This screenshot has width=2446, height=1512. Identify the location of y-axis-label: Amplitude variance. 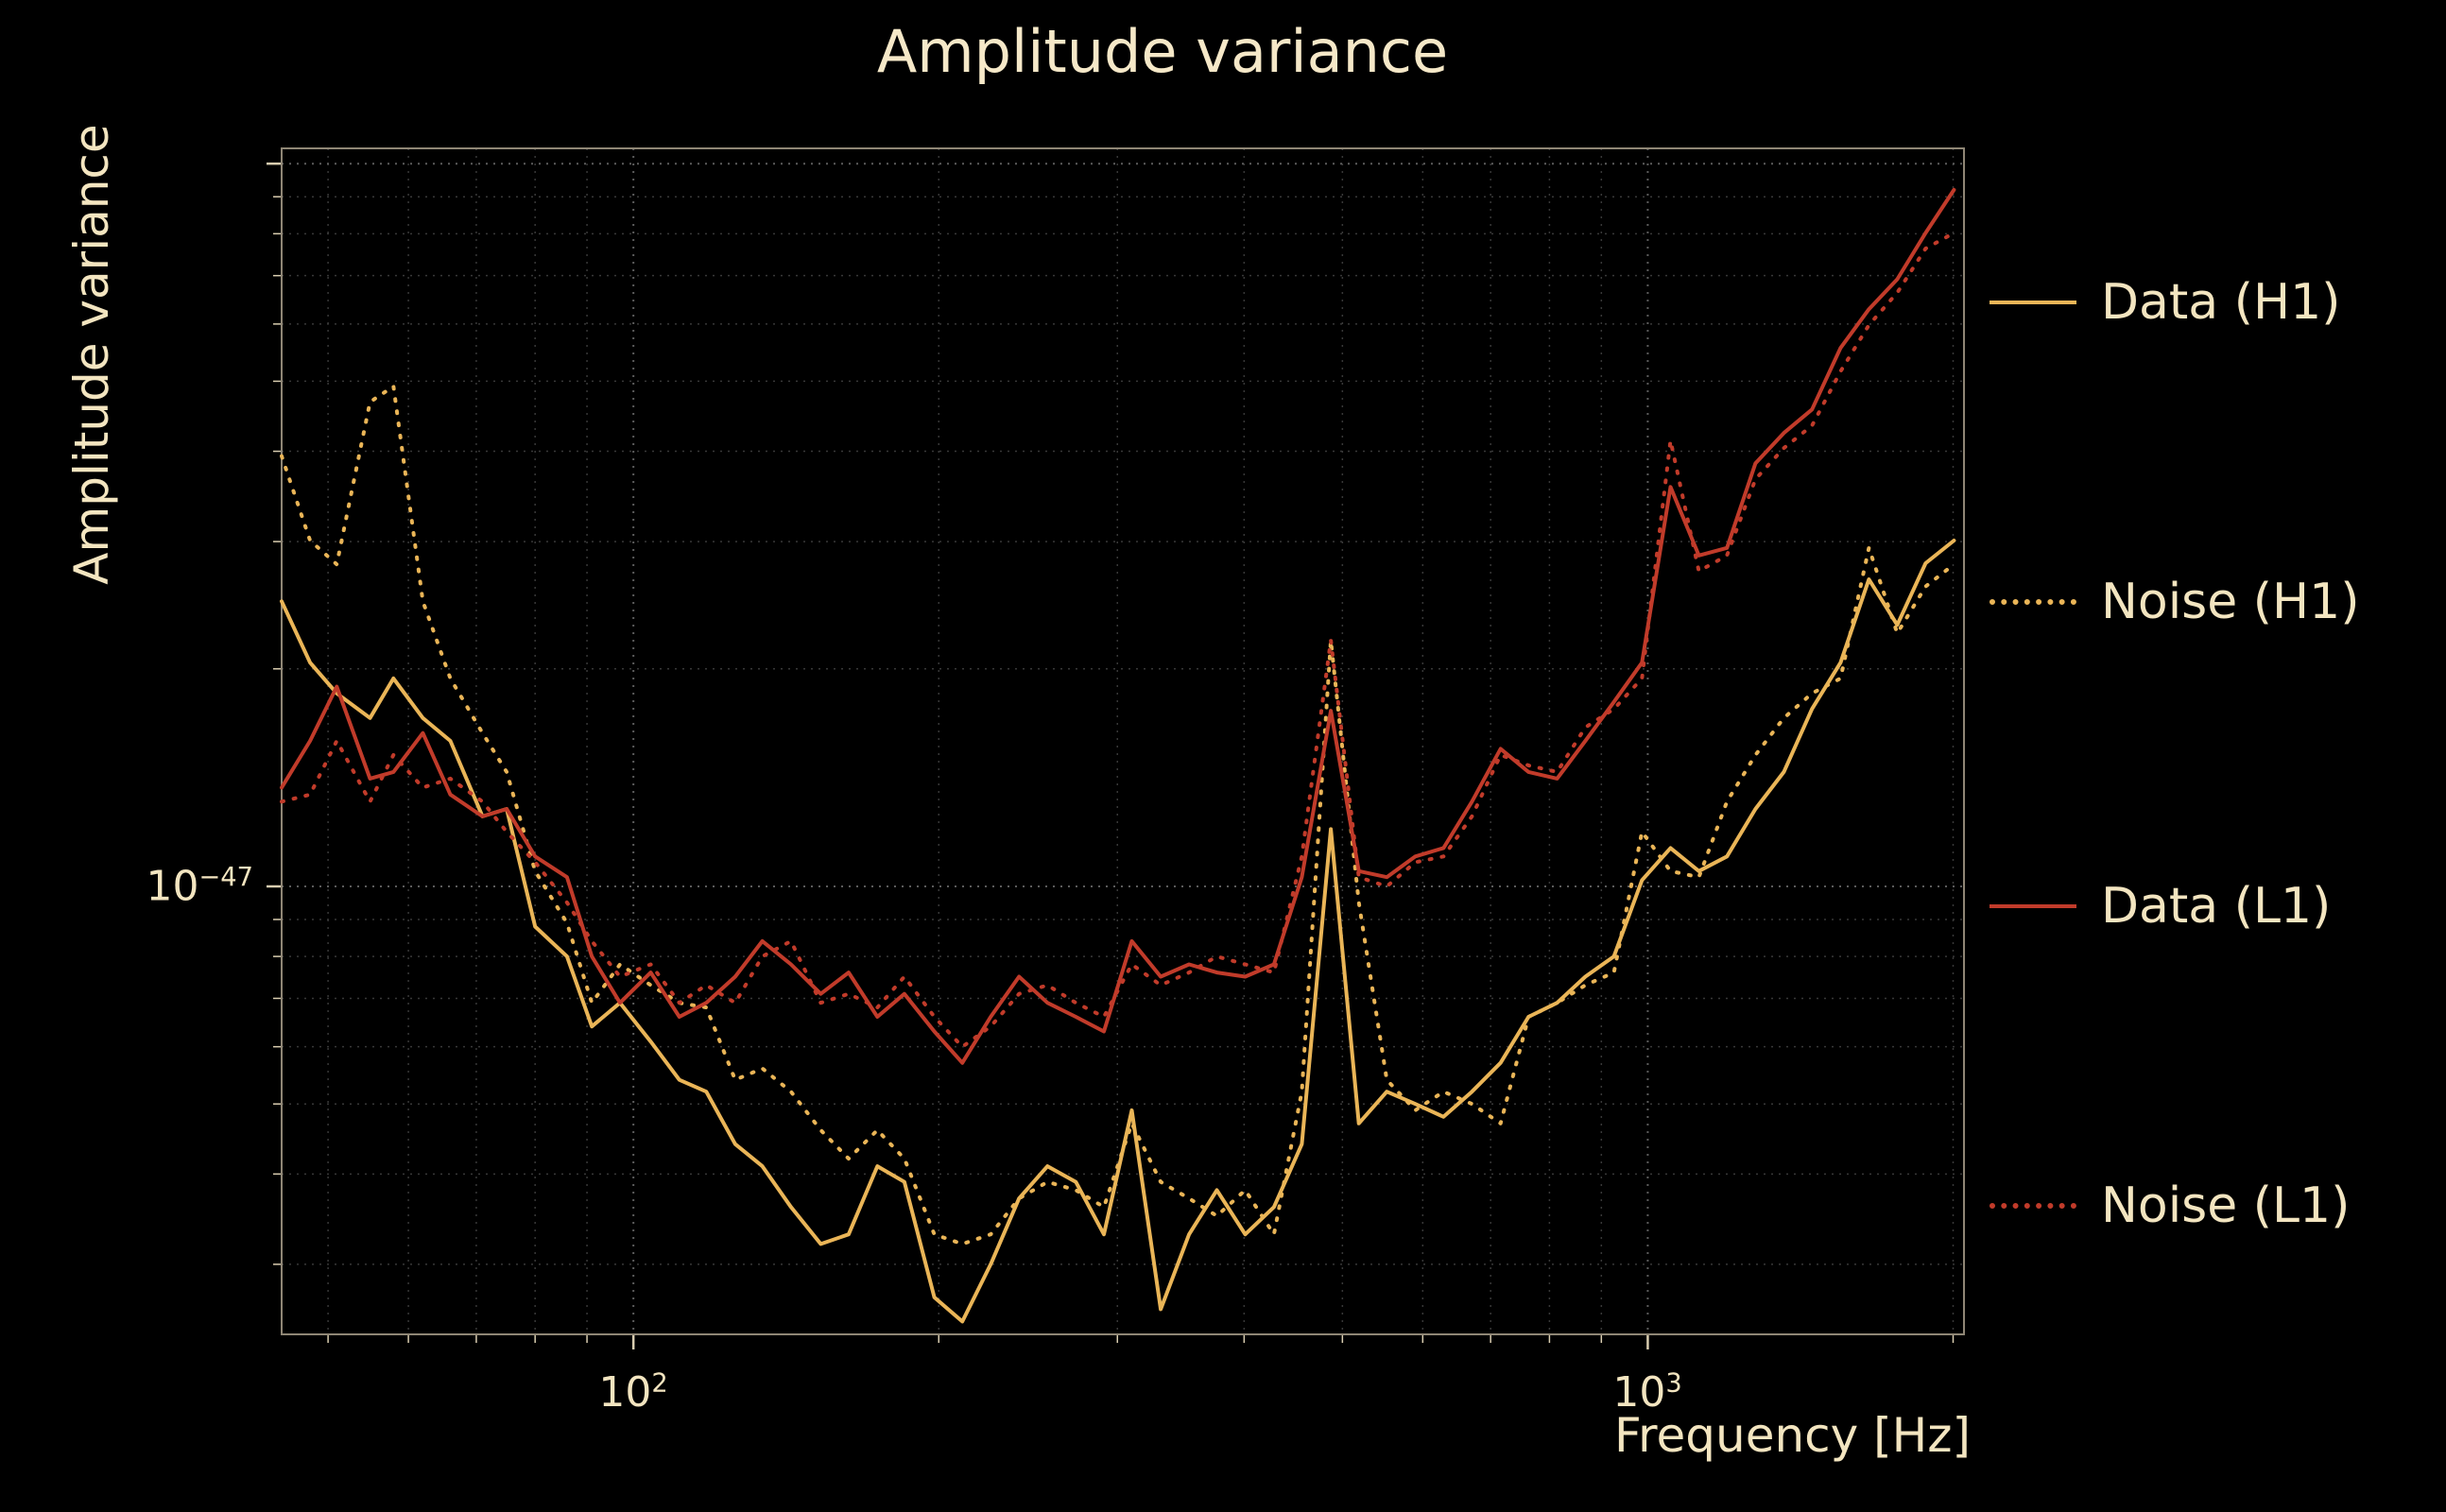
(91, 354).